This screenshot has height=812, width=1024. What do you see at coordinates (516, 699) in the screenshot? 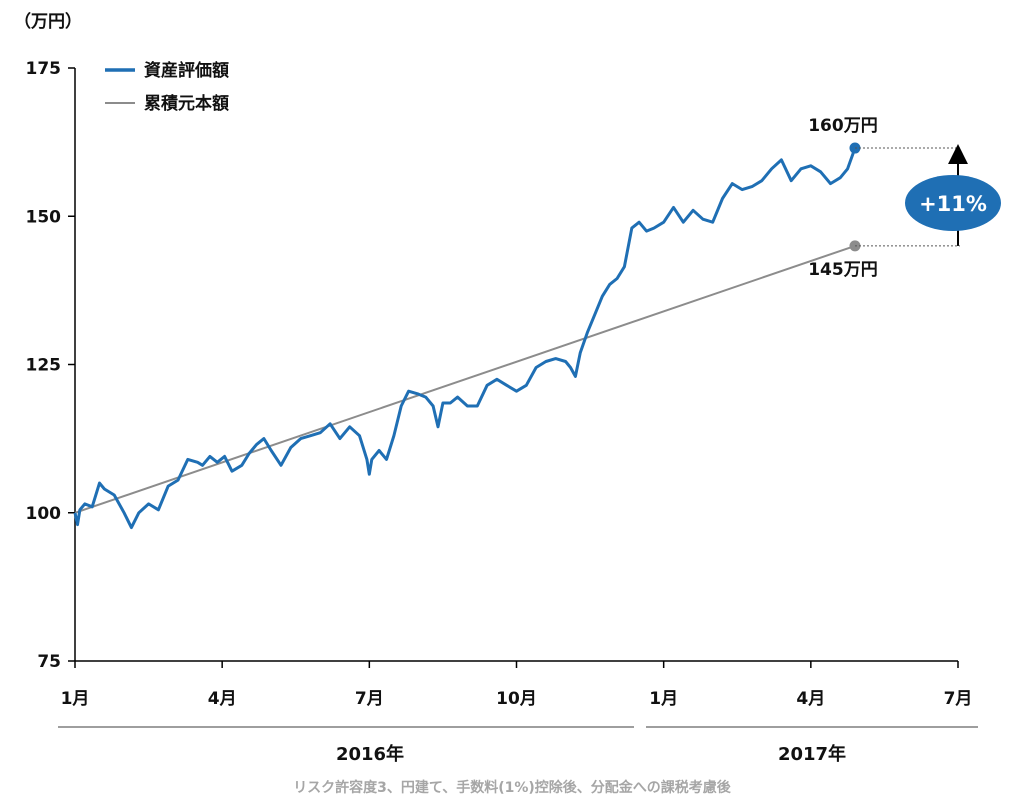
I see `x-tick-label: 10月` at bounding box center [516, 699].